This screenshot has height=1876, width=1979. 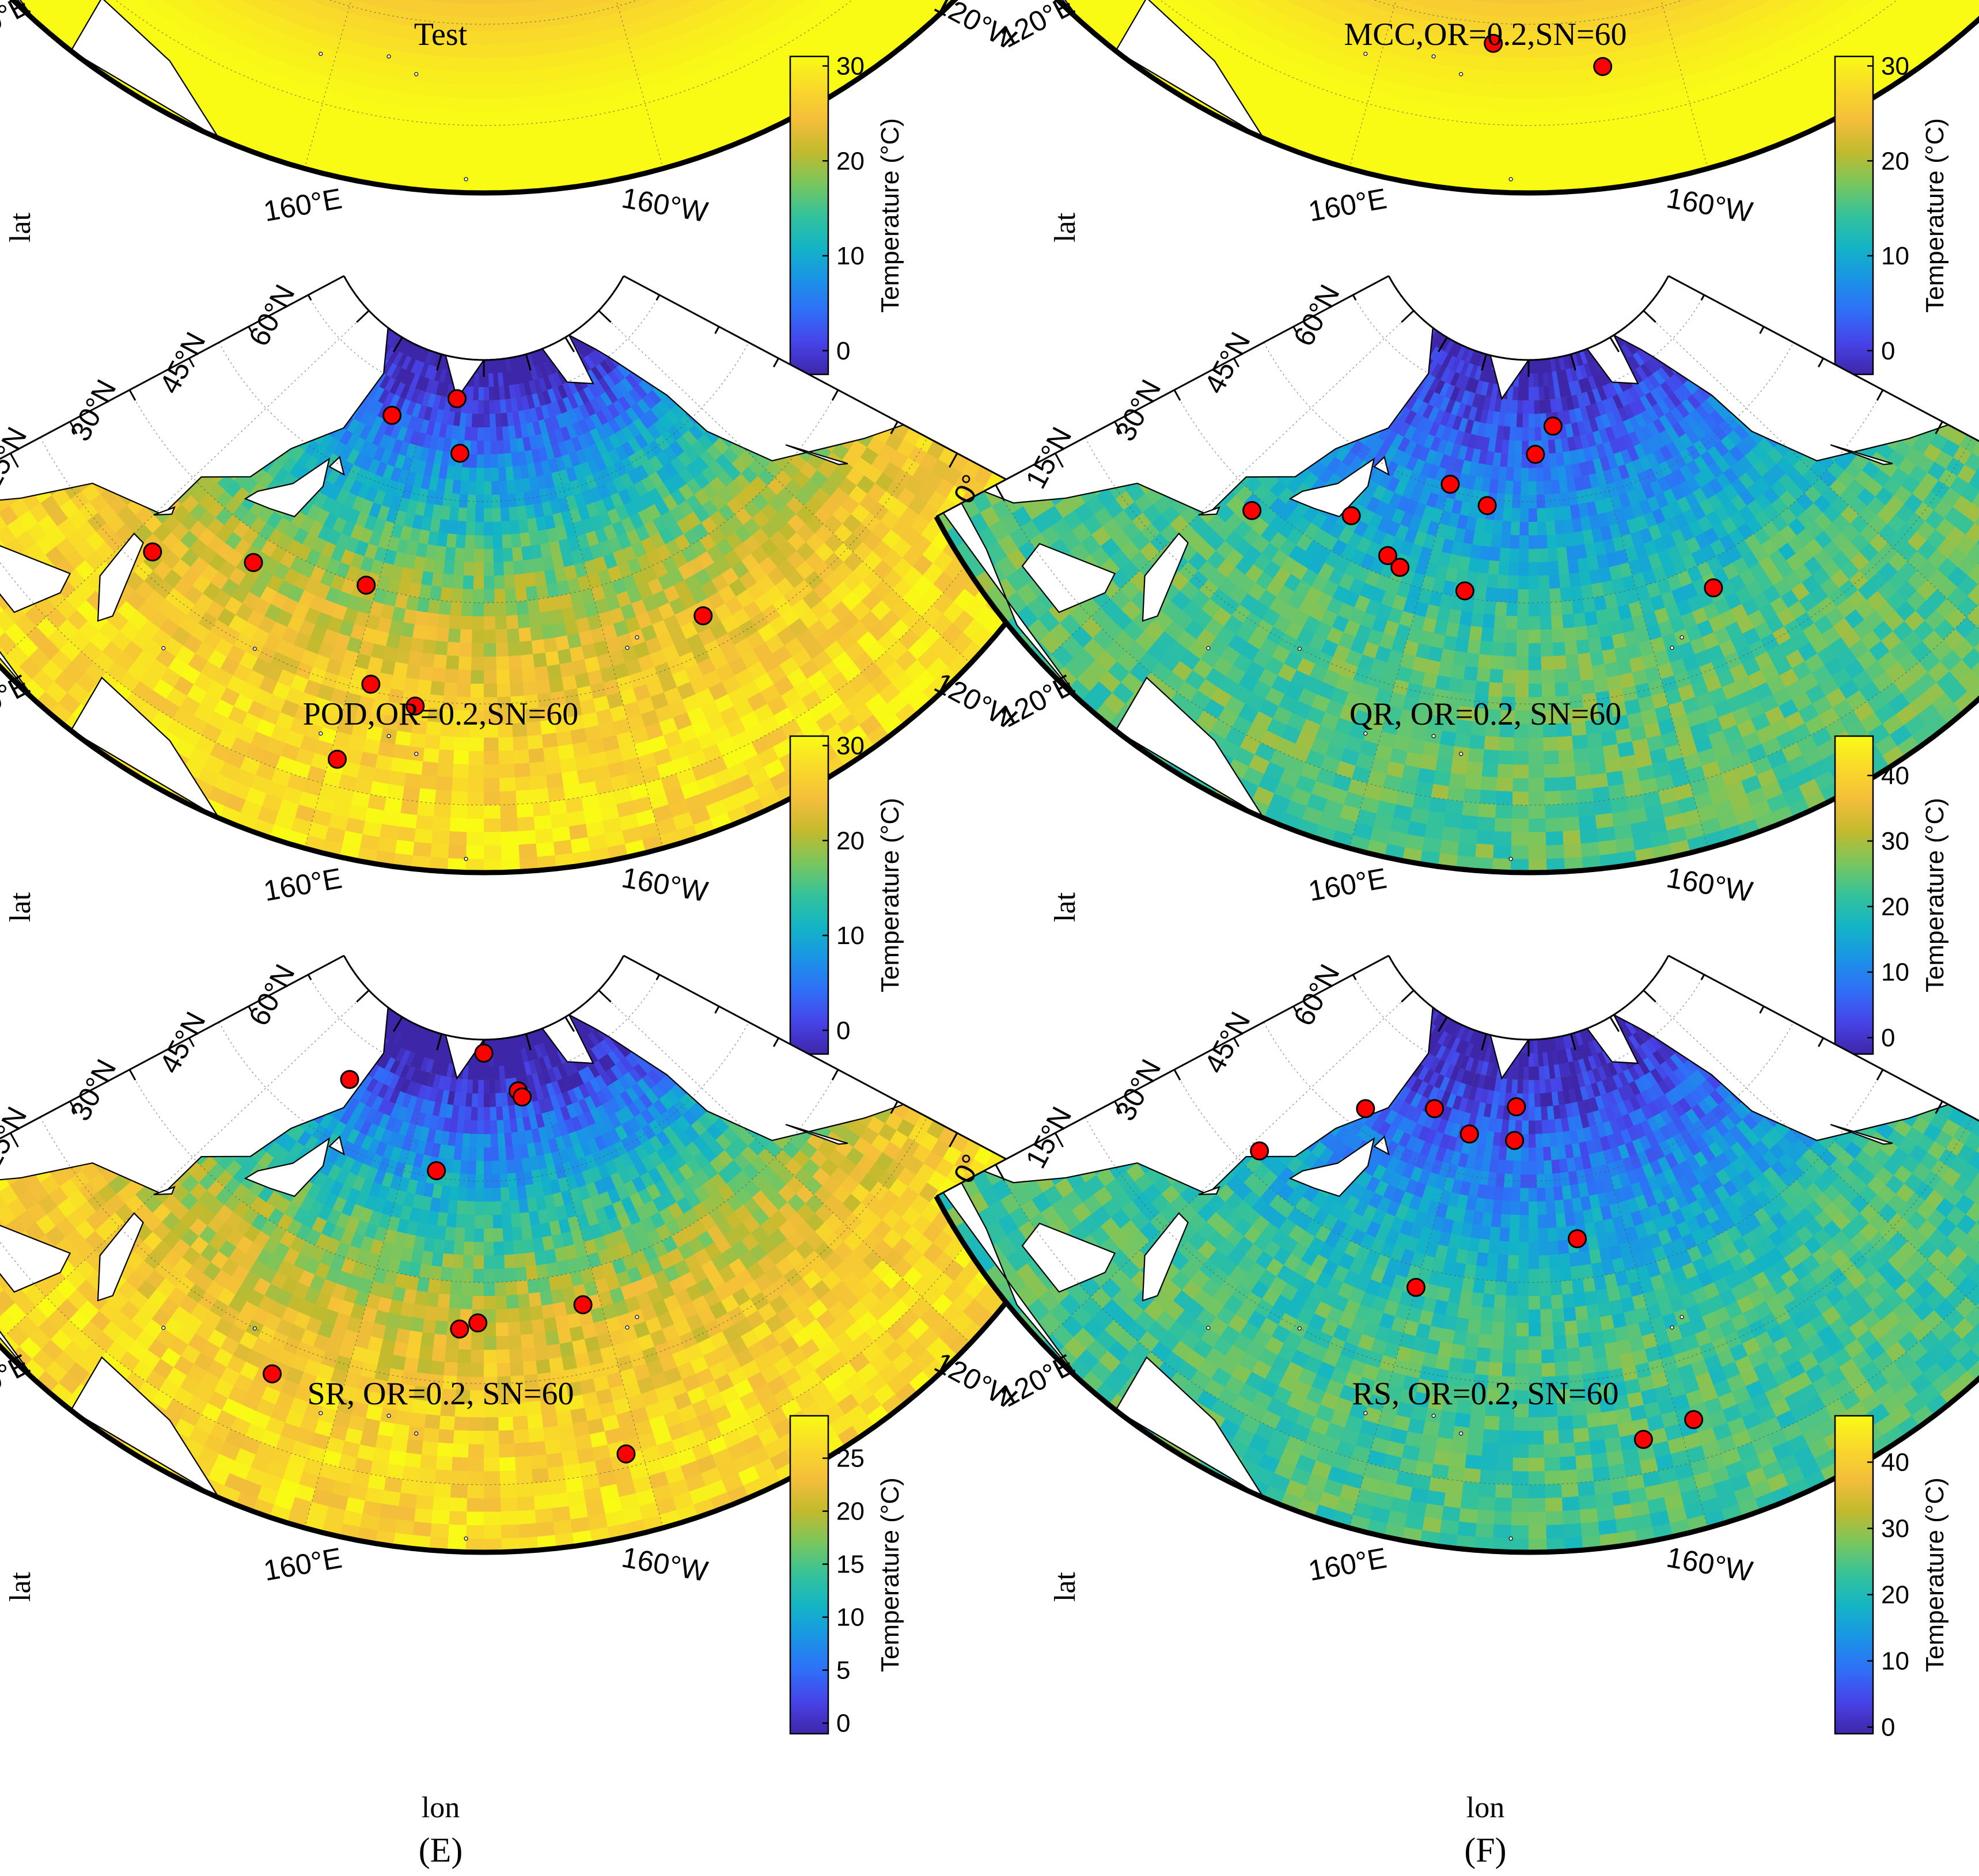 I want to click on colorbar-tick-label: 30, so click(x=1895, y=66).